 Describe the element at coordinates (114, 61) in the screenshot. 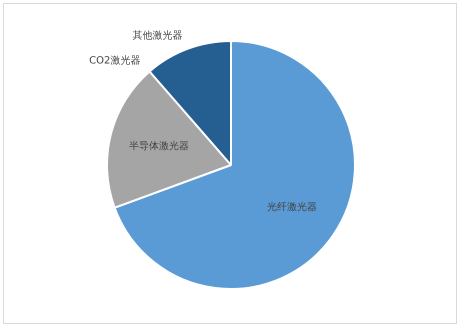

I see `category-label: CO2激光器` at that location.